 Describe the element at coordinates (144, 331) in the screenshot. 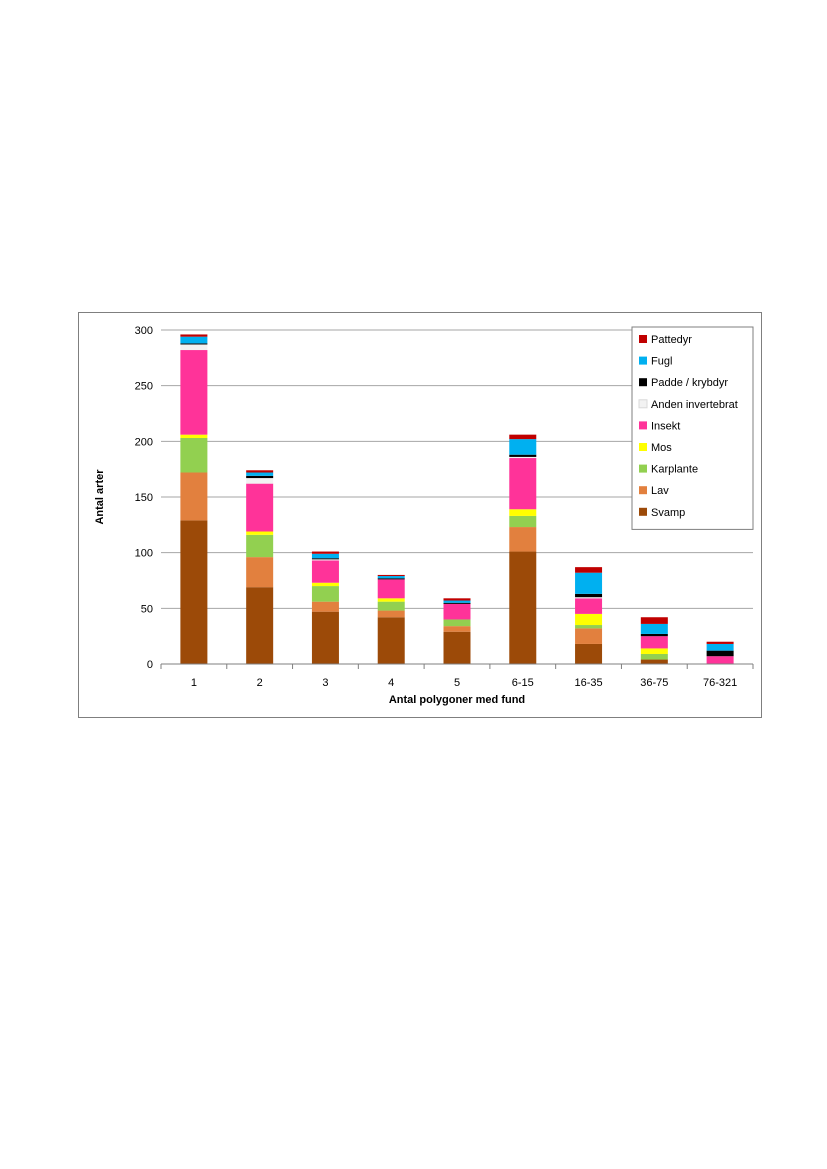

I see `y-tick-label: 300` at that location.